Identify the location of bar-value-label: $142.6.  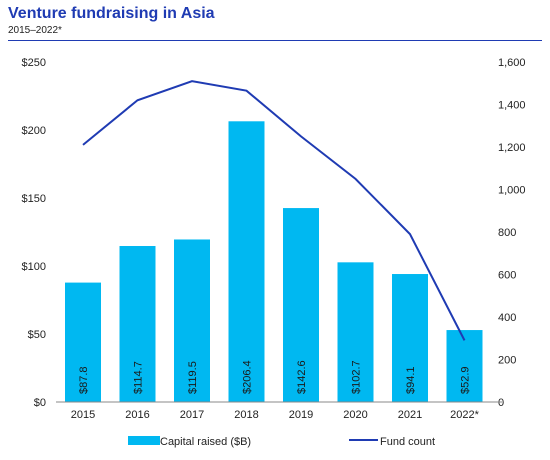
(302, 377).